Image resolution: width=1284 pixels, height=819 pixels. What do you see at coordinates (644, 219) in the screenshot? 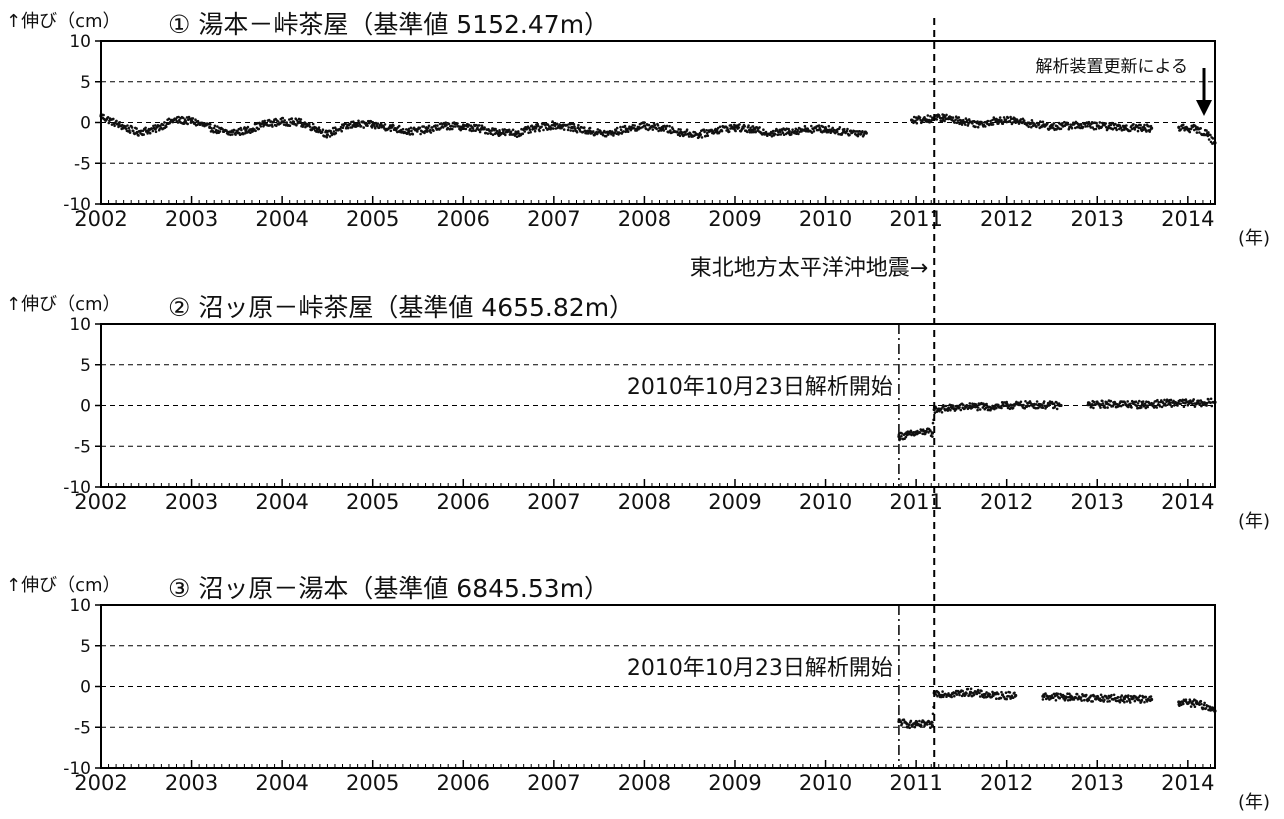
I see `x-tick-label: 2008` at bounding box center [644, 219].